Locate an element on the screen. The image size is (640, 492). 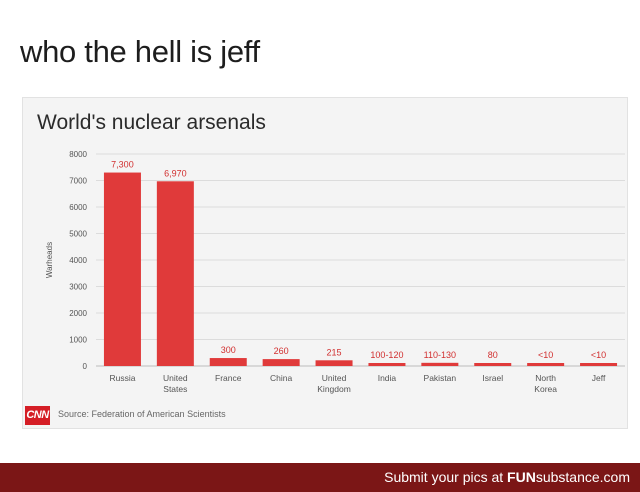
footer-prefix: Submit your pics at is located at coordinates (446, 477).